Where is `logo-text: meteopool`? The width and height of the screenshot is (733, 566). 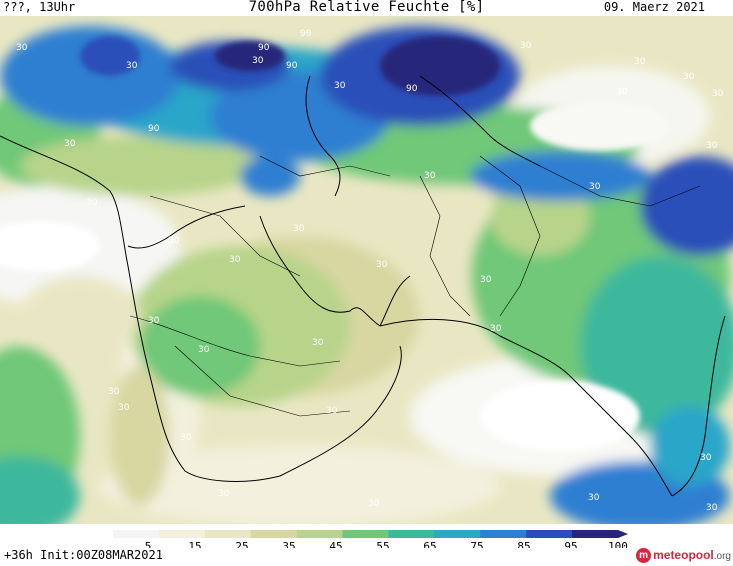
logo-text: meteopool is located at coordinates (683, 555).